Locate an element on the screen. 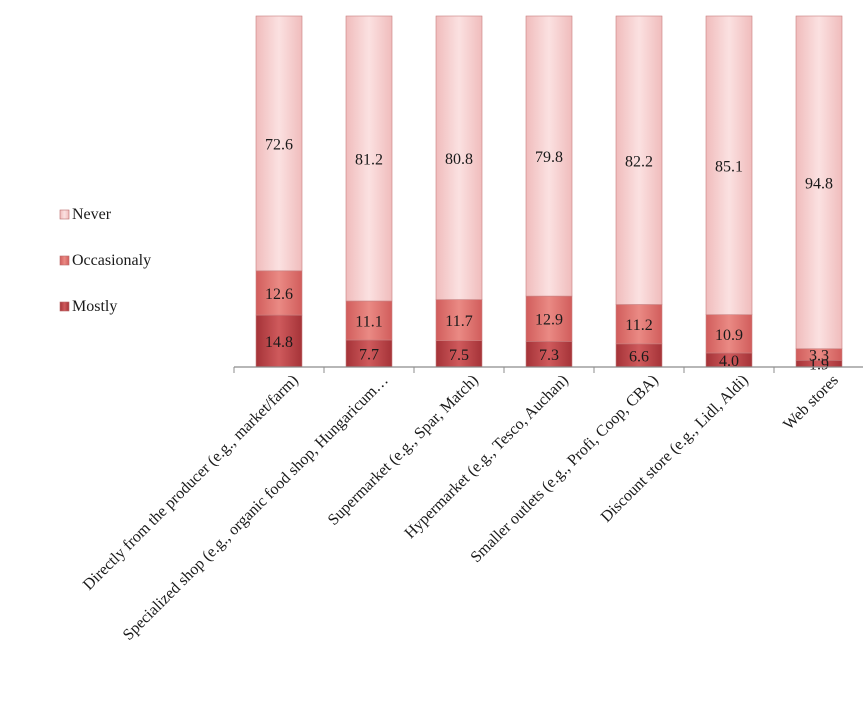 Image resolution: width=863 pixels, height=713 pixels. value-label-occasionaly-0: 12.6 is located at coordinates (279, 294).